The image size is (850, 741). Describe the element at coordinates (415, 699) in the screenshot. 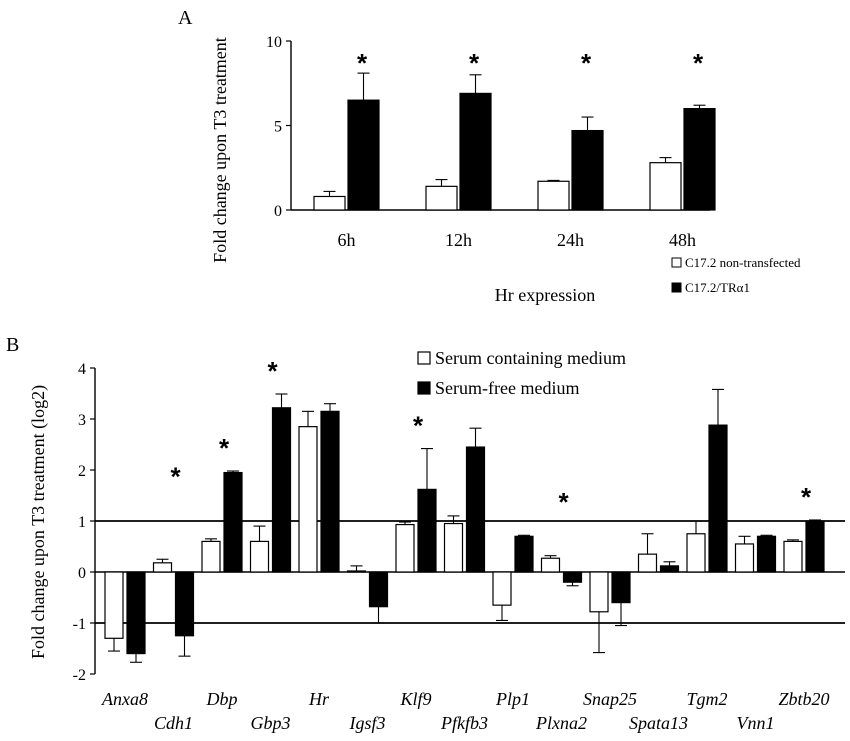

I see `x-category-label: Klf9` at that location.